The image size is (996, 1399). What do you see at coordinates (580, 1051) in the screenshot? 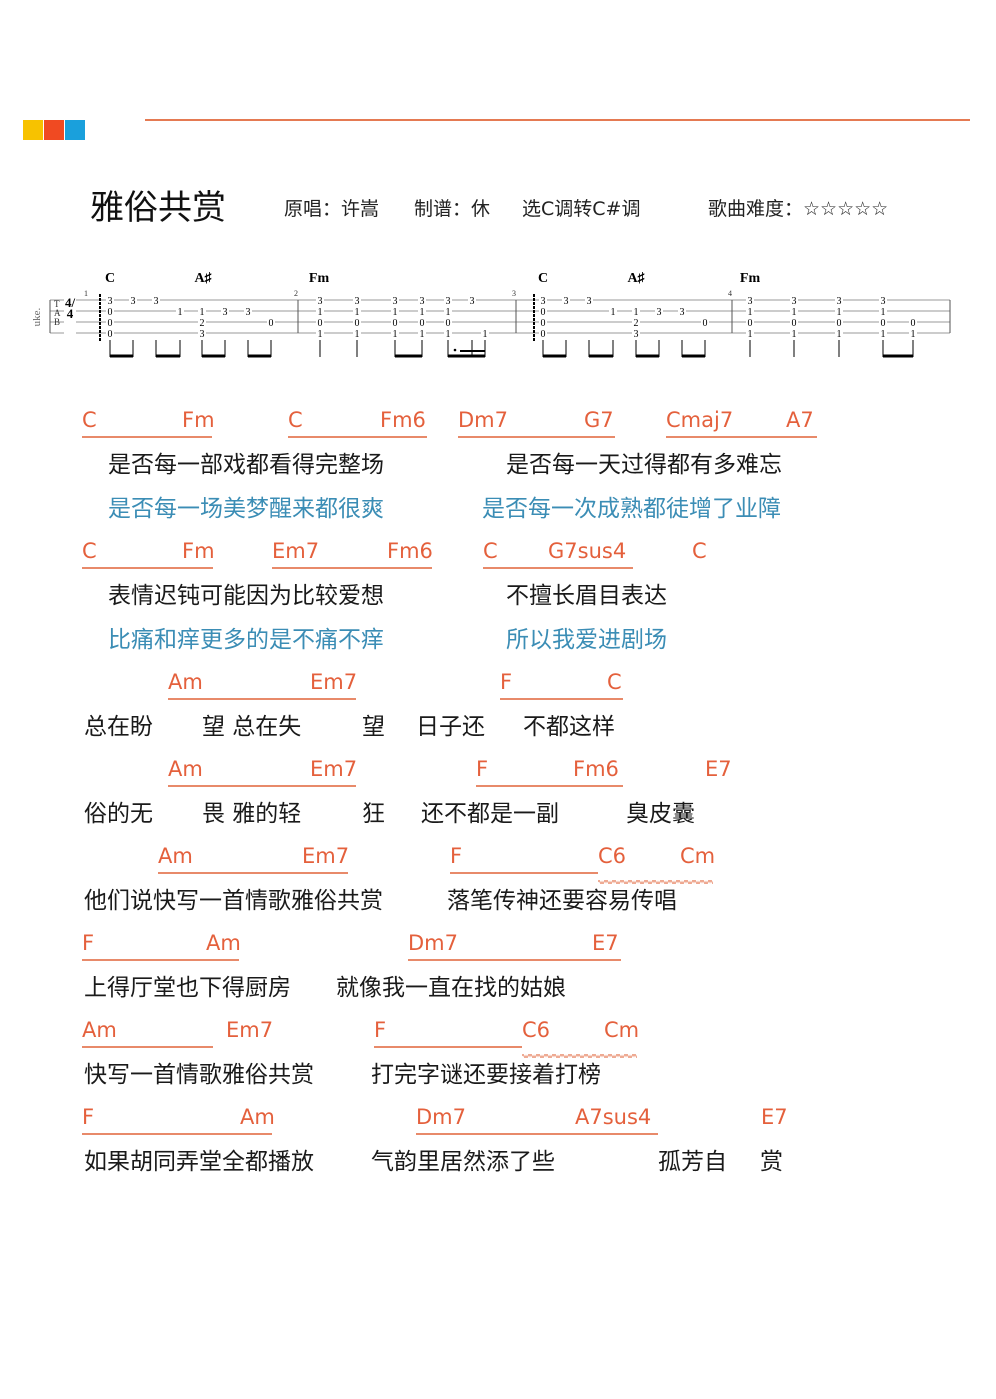
I see `chord-wavy-underline` at bounding box center [580, 1051].